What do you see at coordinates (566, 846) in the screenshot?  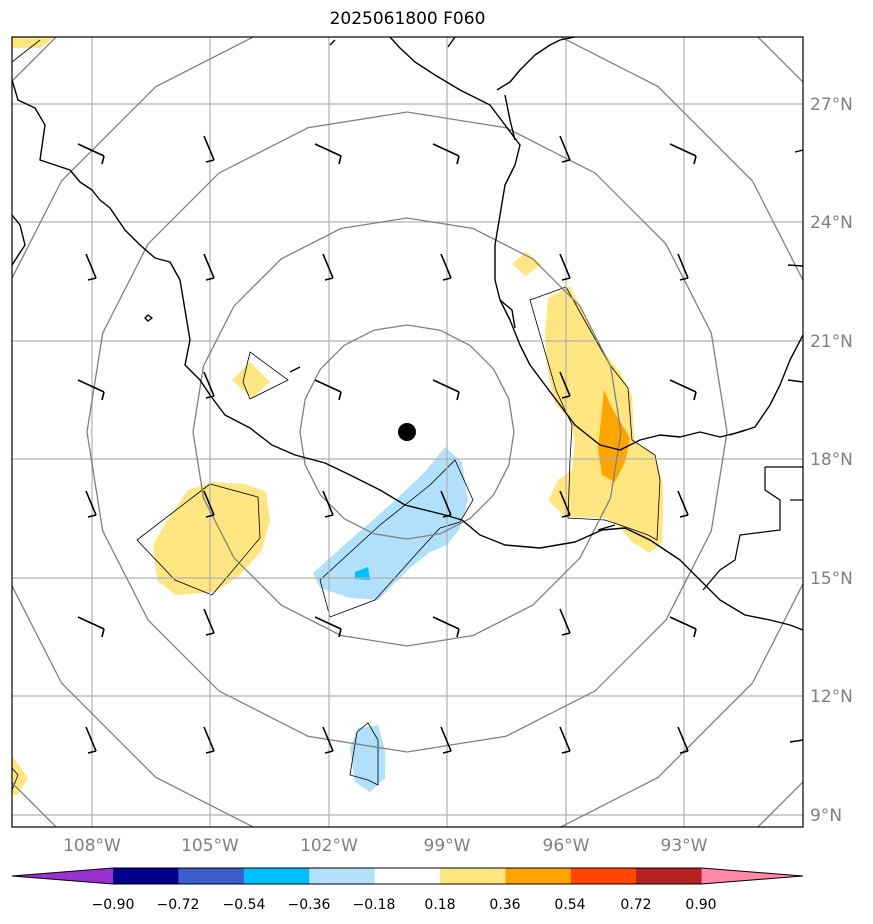 I see `lon-label: 96°W` at bounding box center [566, 846].